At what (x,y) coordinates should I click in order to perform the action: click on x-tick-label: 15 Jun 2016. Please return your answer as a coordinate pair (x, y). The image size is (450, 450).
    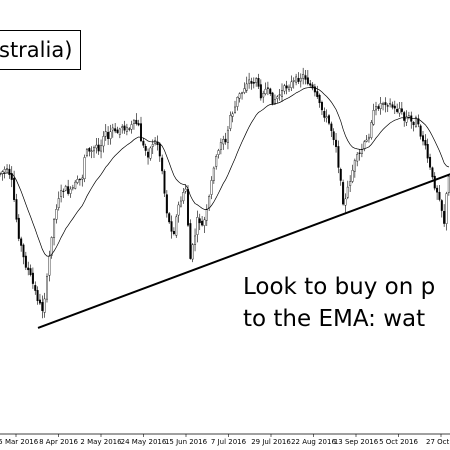
    Looking at the image, I should click on (186, 442).